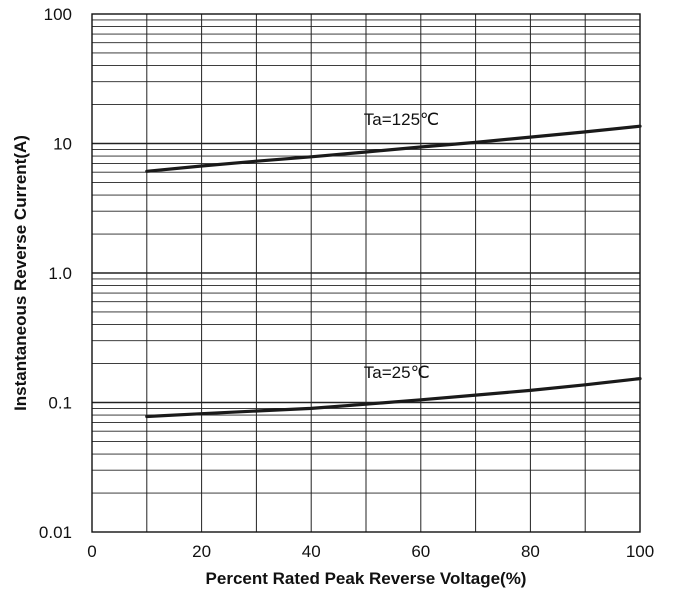  Describe the element at coordinates (530, 551) in the screenshot. I see `x-tick-label: 80` at that location.